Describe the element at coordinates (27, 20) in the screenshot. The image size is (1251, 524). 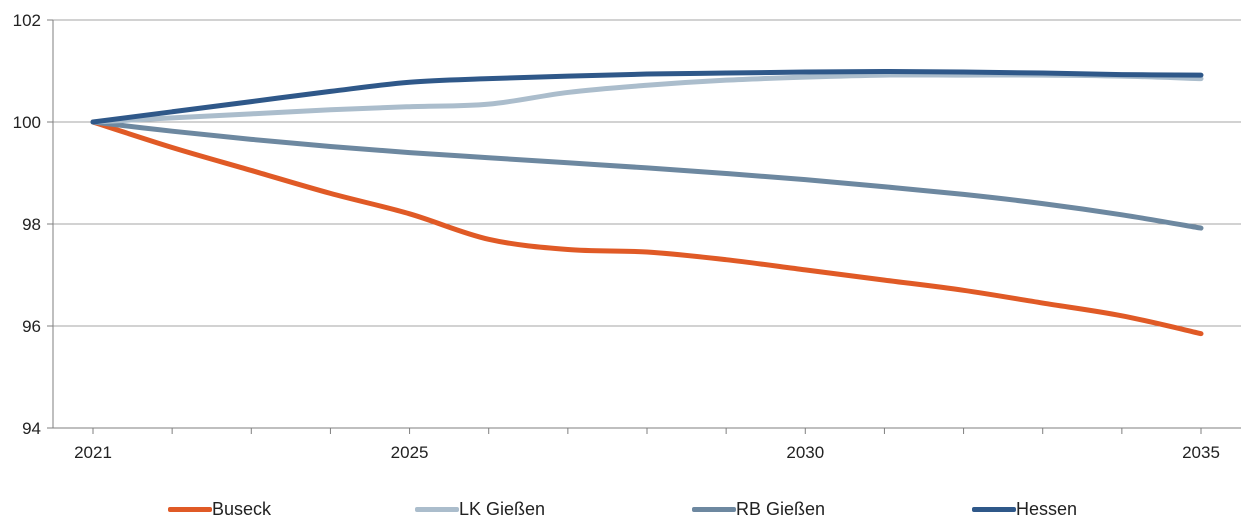
I see `y-tick-label: 102` at that location.